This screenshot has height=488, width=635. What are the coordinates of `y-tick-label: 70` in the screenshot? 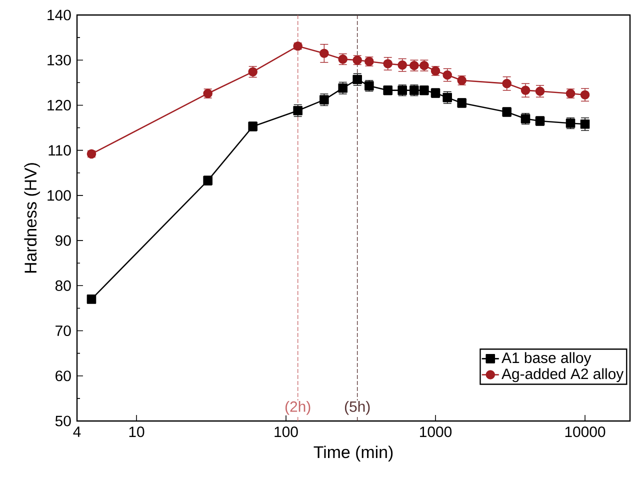 It's located at (63, 330).